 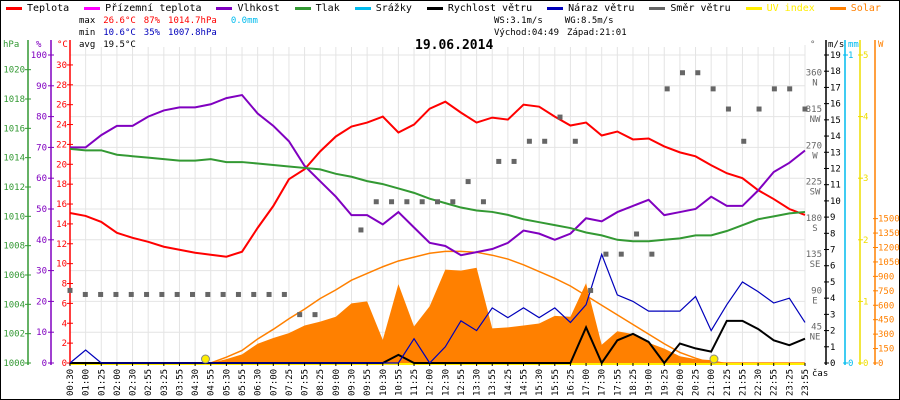 What do you see at coordinates (152, 21) in the screenshot?
I see `max-hum: 87%` at bounding box center [152, 21].